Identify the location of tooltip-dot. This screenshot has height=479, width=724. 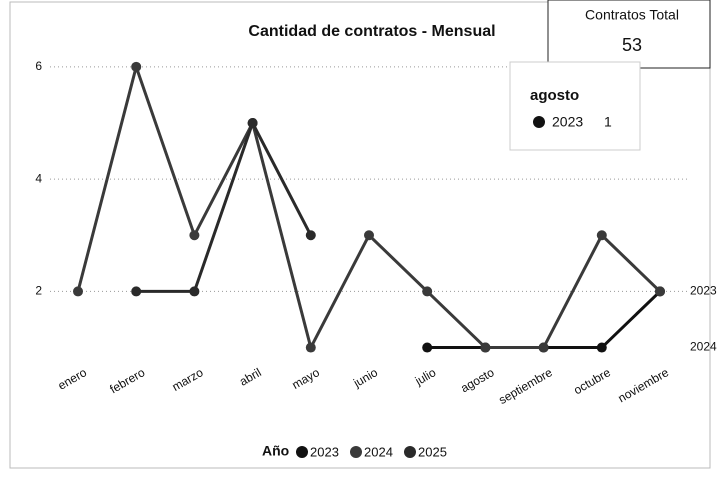
(539, 122).